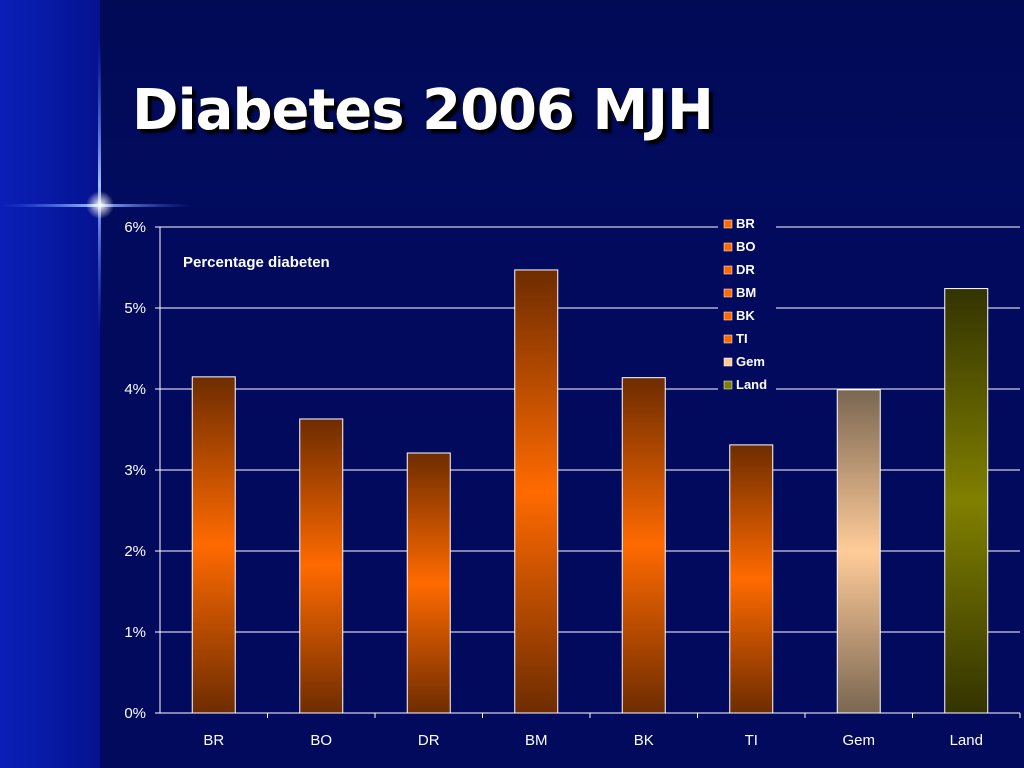 This screenshot has height=768, width=1024. I want to click on y-tick-label: 0%, so click(135, 713).